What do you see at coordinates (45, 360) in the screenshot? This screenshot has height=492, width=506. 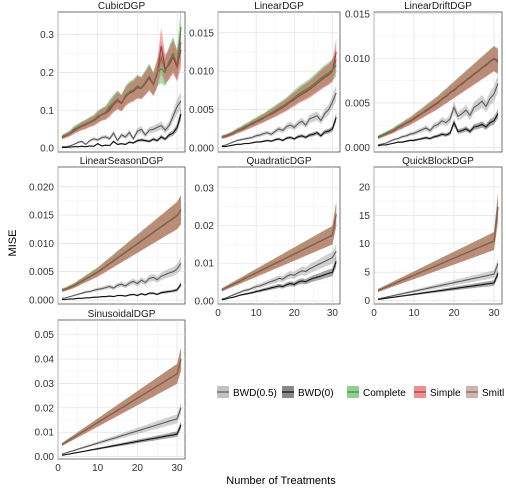 I see `y-tick-label: 0.04` at bounding box center [45, 360].